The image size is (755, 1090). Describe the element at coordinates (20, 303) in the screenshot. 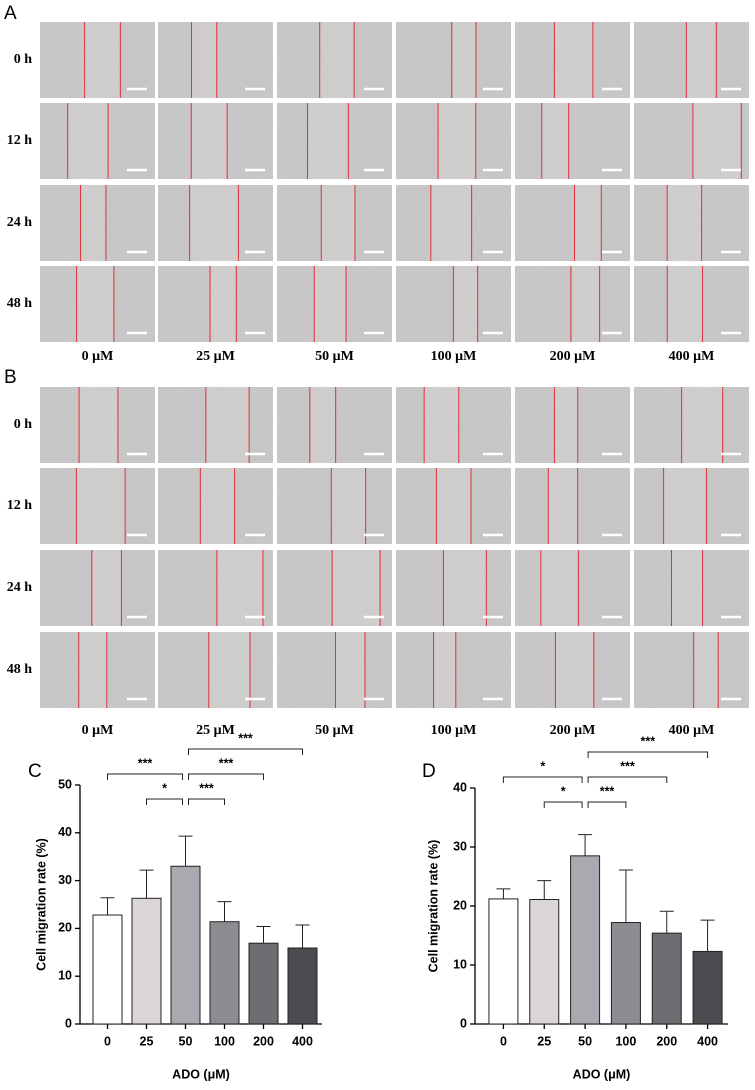

I see `row-label: 48 h` at that location.